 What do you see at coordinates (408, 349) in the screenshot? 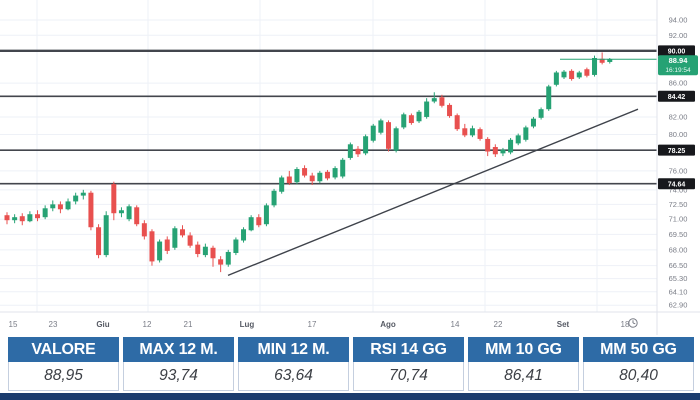
I see `table-header-cell: RSI 14 GG` at bounding box center [408, 349].